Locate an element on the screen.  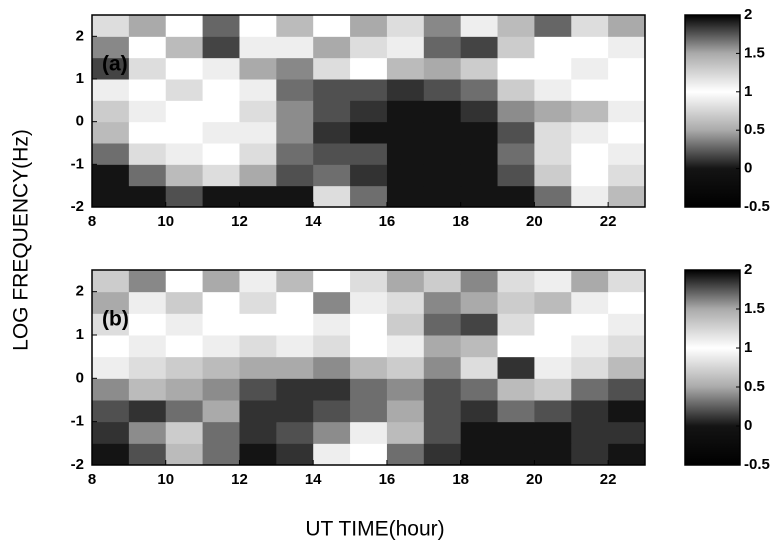
x-tick-label: 10 is located at coordinates (165, 221).